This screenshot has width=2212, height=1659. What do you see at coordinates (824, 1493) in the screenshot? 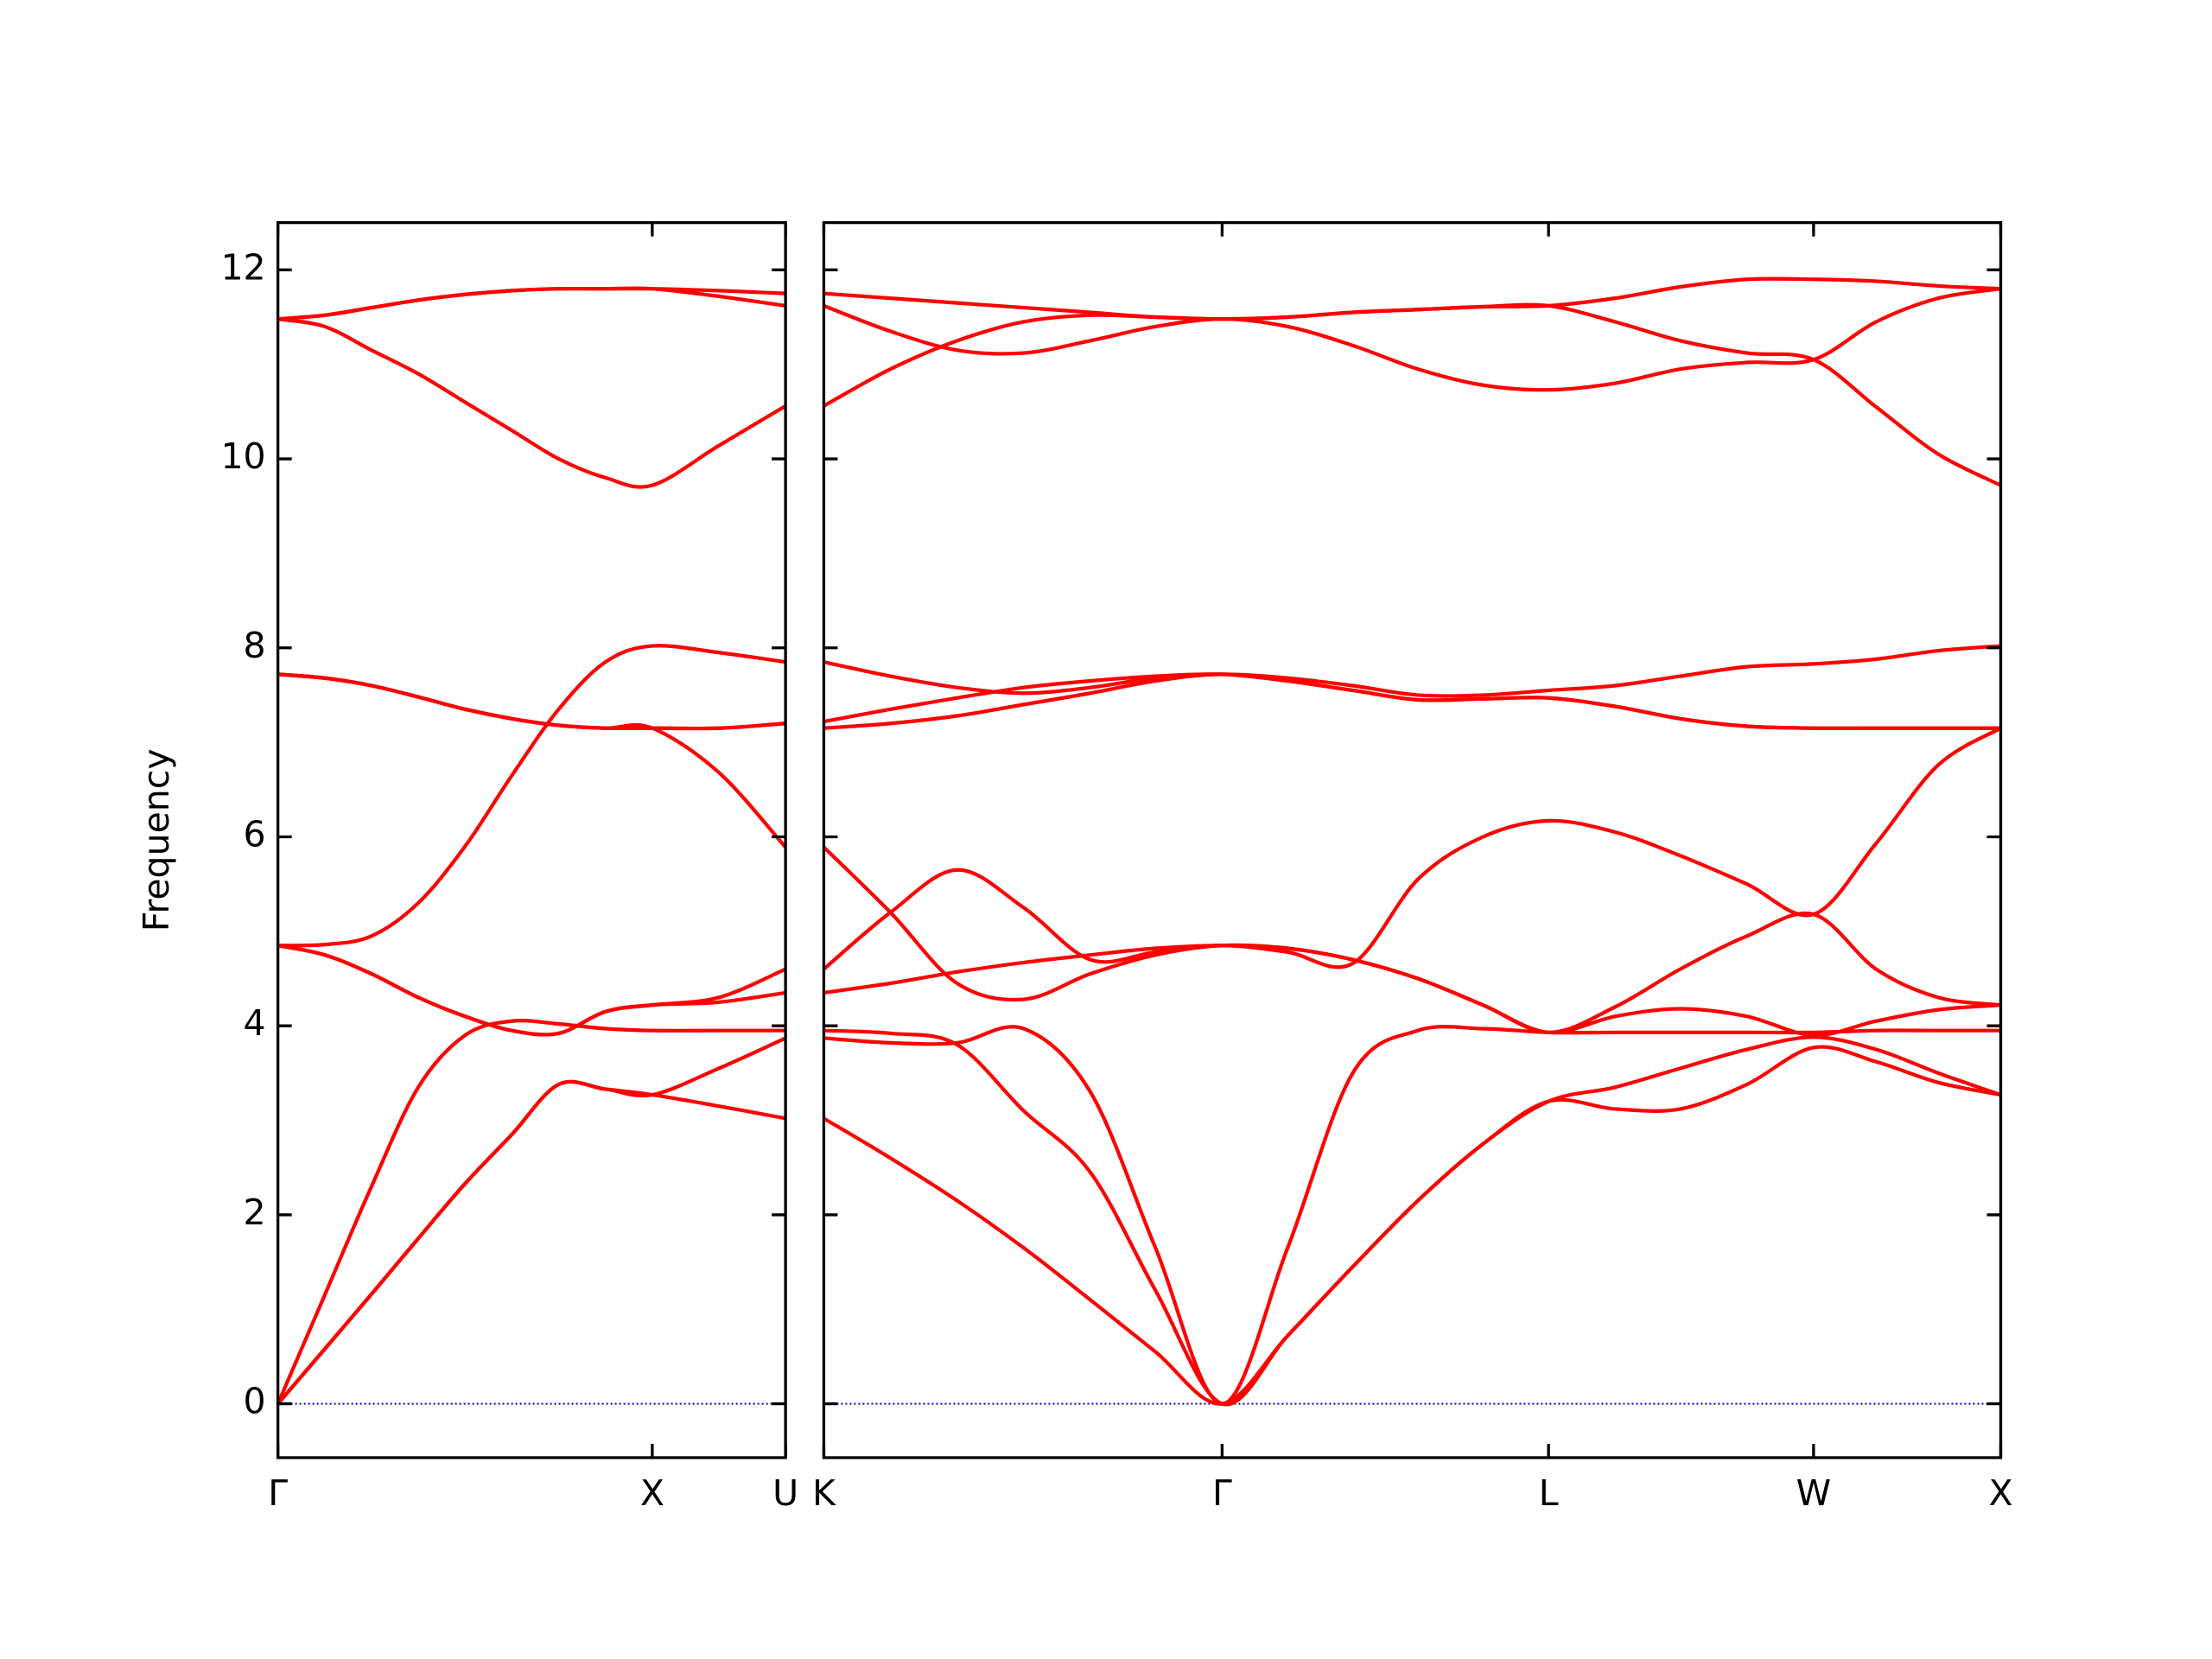
I see `x-tick-label: K` at bounding box center [824, 1493].